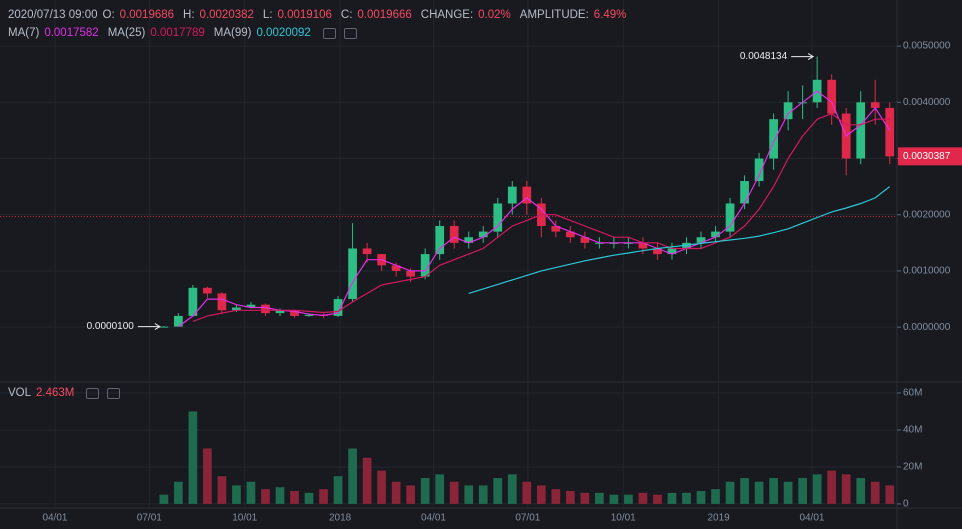  I want to click on annotation-label: 0.0000100, so click(111, 326).